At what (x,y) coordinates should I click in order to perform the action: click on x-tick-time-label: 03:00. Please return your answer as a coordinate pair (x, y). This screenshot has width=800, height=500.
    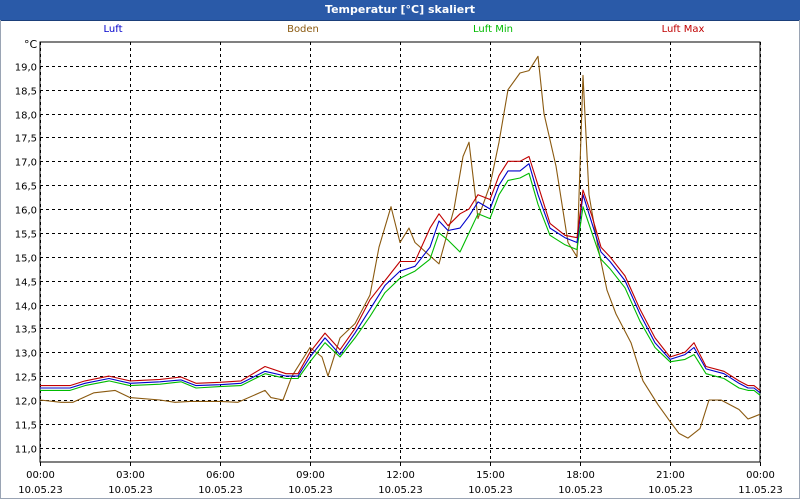
    Looking at the image, I should click on (130, 475).